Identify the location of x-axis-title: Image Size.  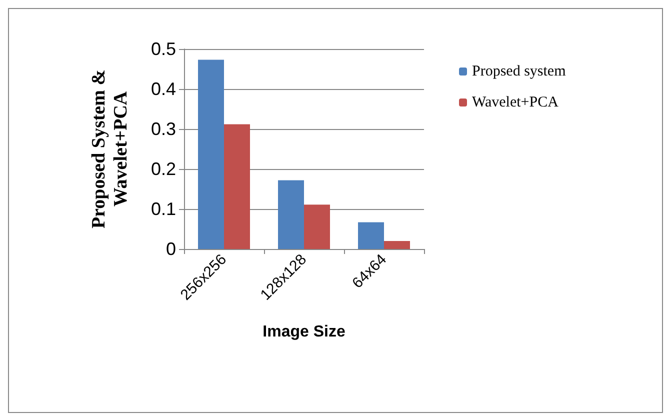
(304, 332).